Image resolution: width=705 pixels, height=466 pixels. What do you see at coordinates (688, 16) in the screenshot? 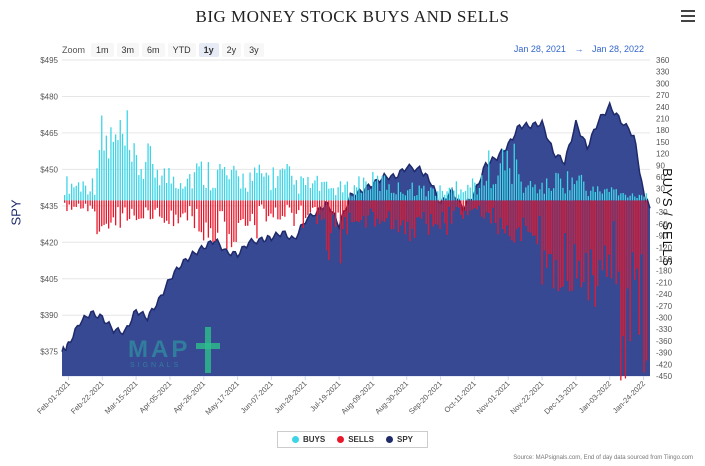
I see `hamburger-menu-icon` at bounding box center [688, 16].